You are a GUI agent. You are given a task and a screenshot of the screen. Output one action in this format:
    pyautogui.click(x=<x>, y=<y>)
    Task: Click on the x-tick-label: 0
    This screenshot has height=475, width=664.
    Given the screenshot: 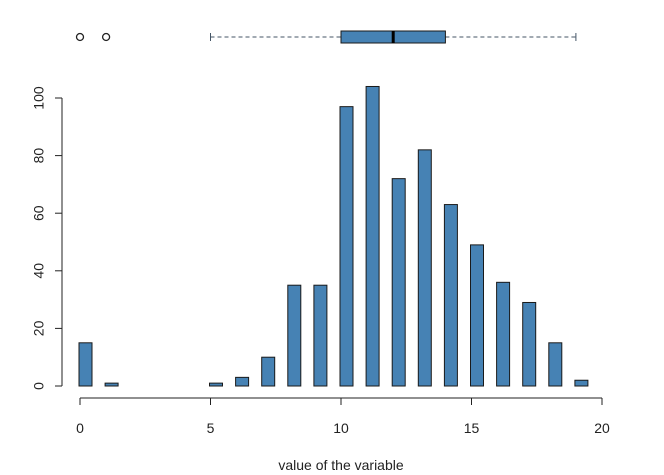 What is the action you would take?
    pyautogui.click(x=80, y=428)
    